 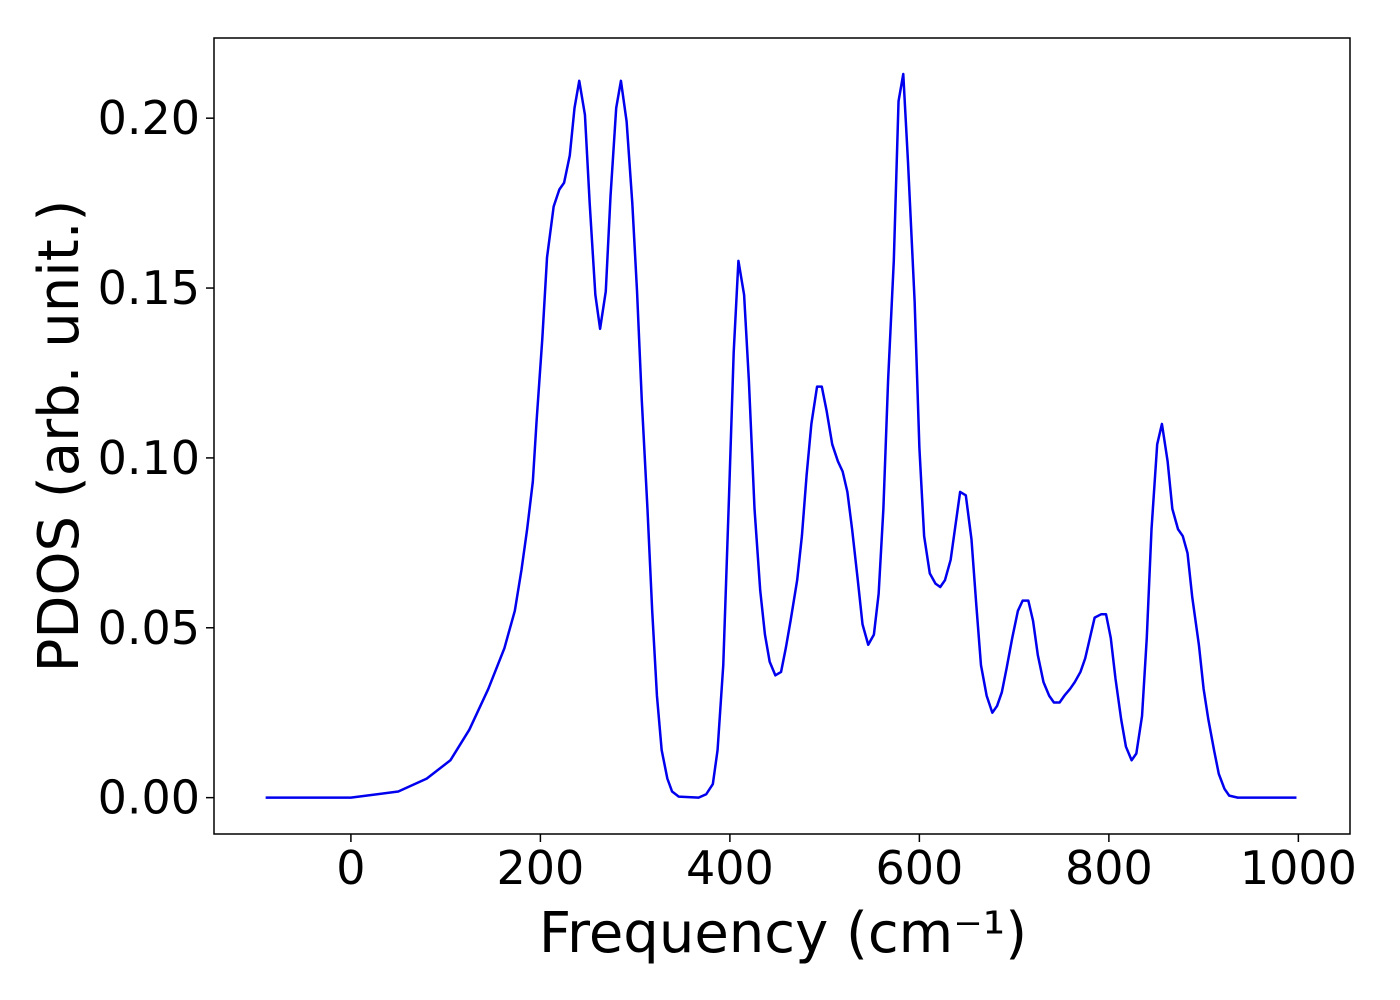 What do you see at coordinates (149, 458) in the screenshot?
I see `y-tick-label: 0.10` at bounding box center [149, 458].